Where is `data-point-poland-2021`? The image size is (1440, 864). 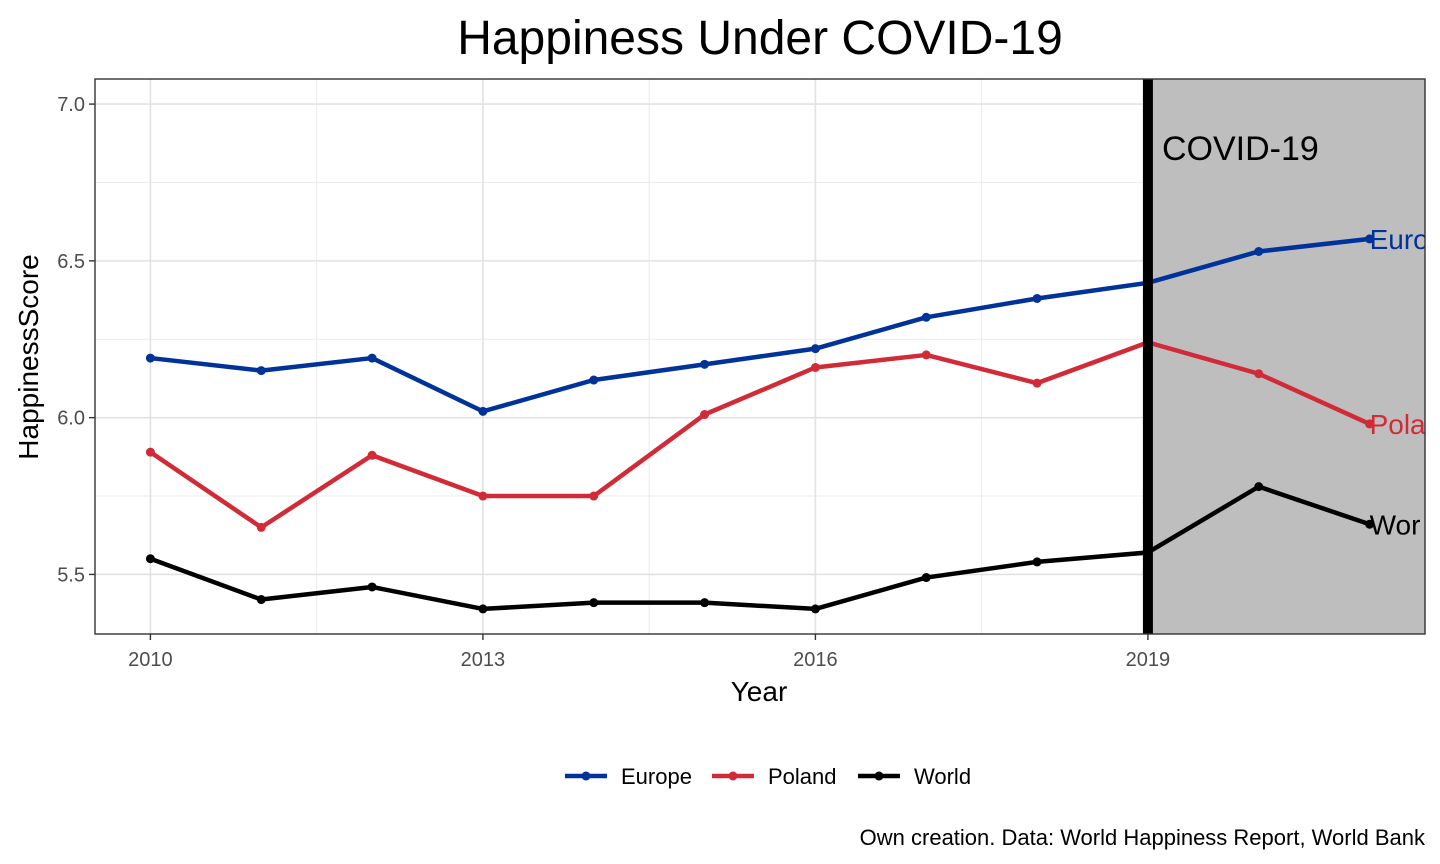 data-point-poland-2021 is located at coordinates (1370, 424).